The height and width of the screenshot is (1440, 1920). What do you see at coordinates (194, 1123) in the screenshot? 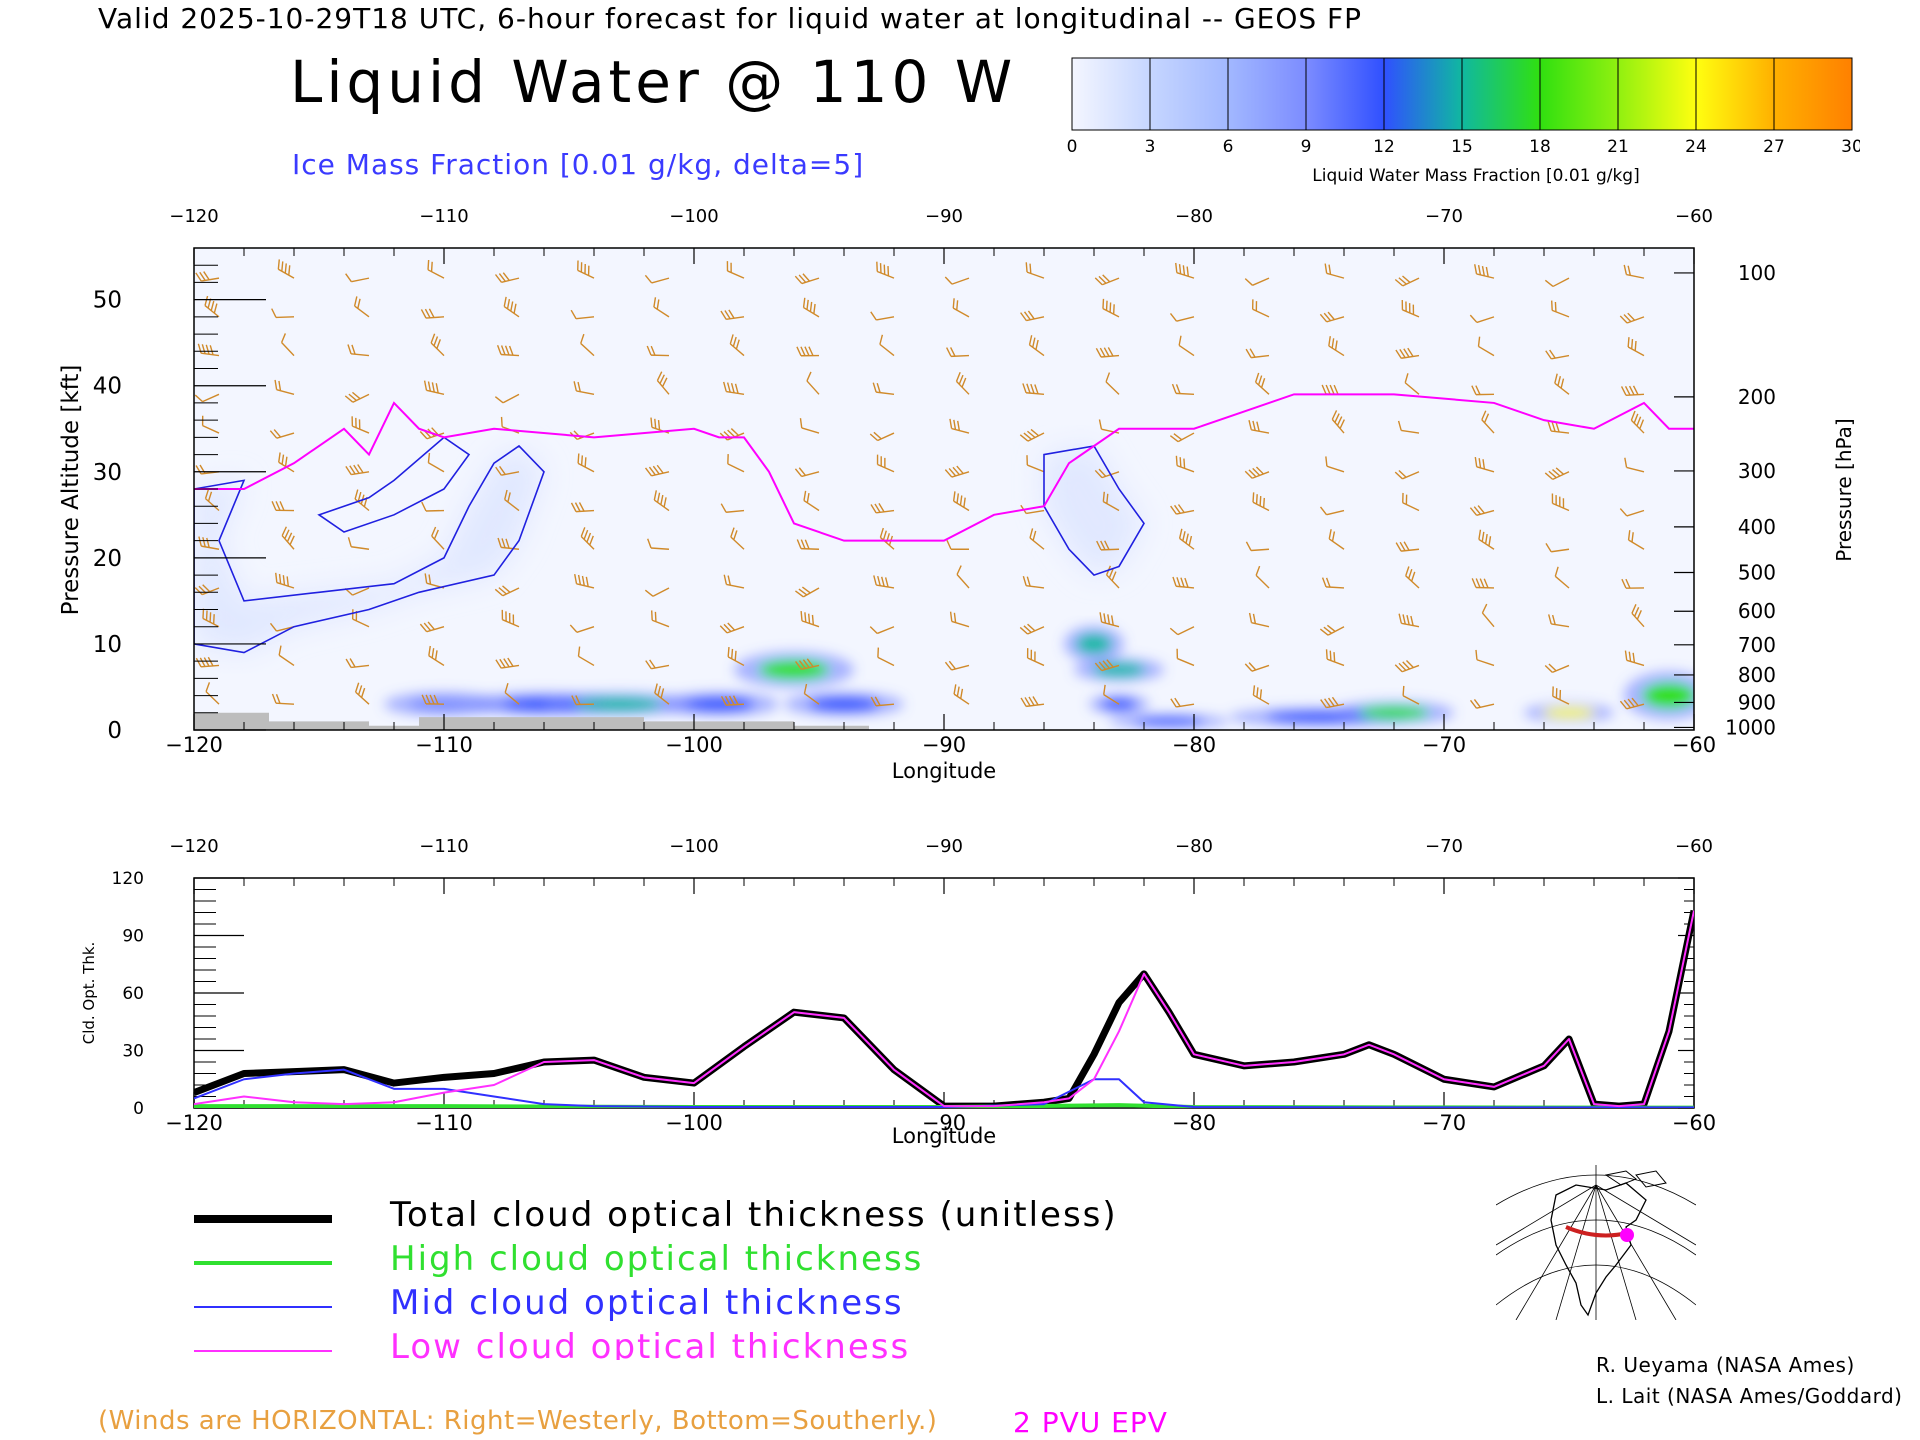
I see `x-tick-label: −120` at bounding box center [194, 1123].